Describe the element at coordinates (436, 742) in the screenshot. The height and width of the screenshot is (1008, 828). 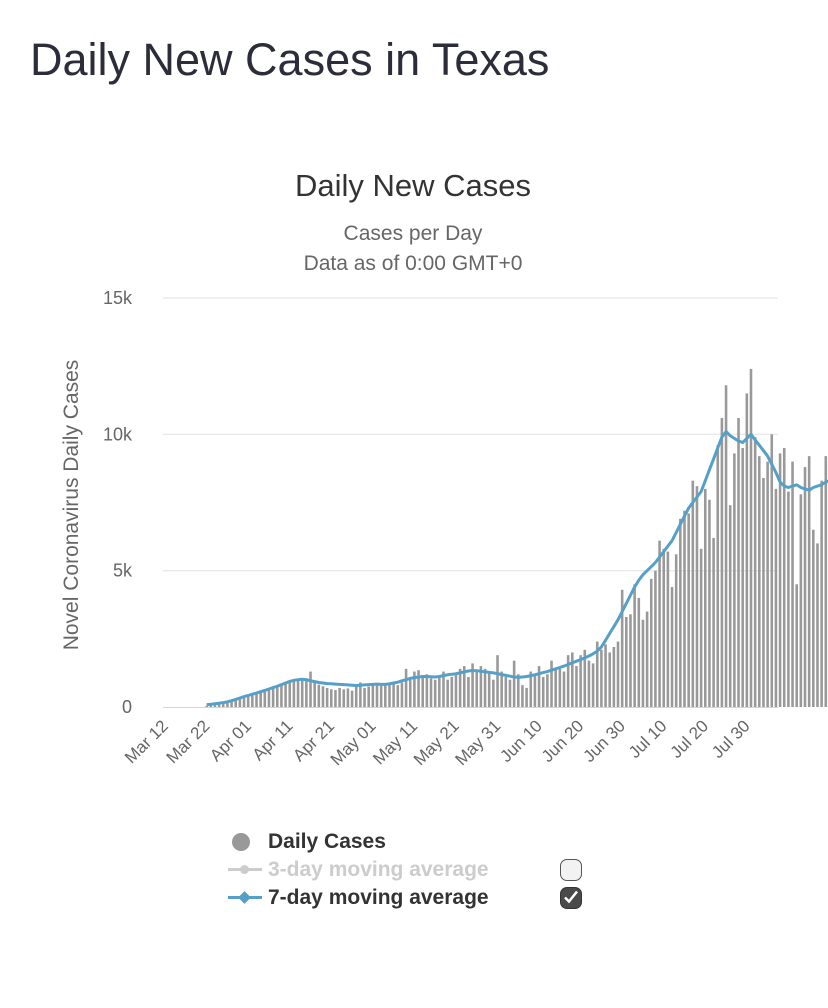
I see `x-tick-label: May 21` at that location.